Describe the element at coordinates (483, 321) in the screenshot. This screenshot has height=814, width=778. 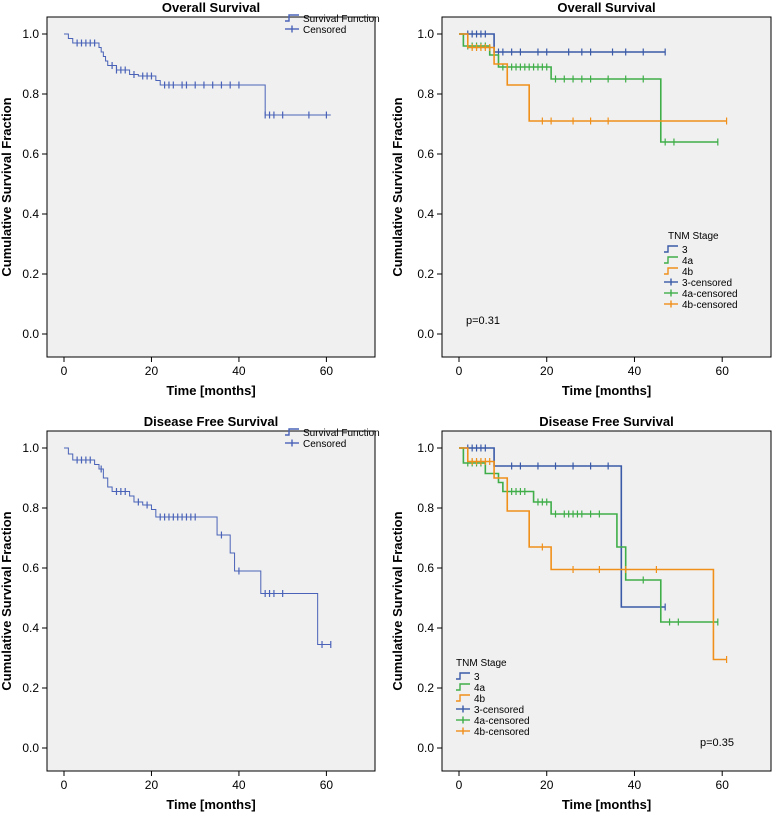
I see `p-value-annotation: p=0.31` at that location.